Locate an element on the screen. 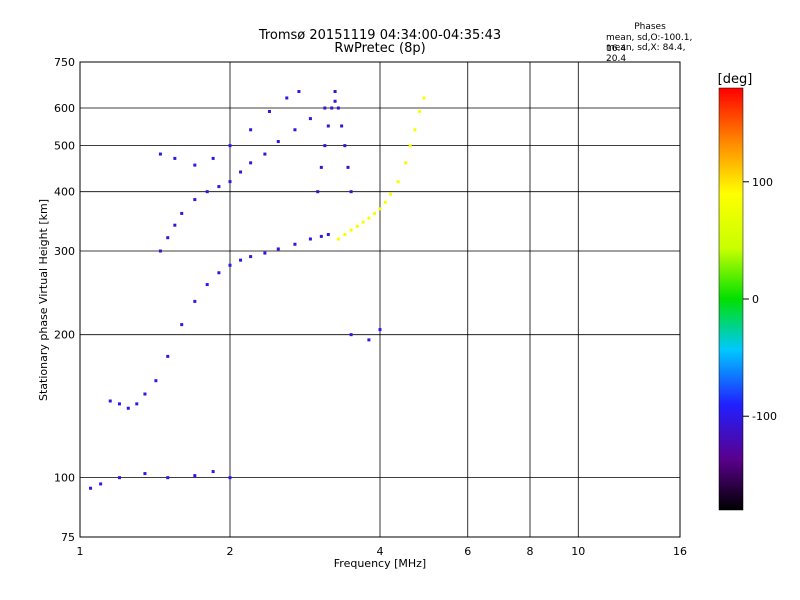 This screenshot has height=600, width=800. y-tick-label: 200 is located at coordinates (64, 335).